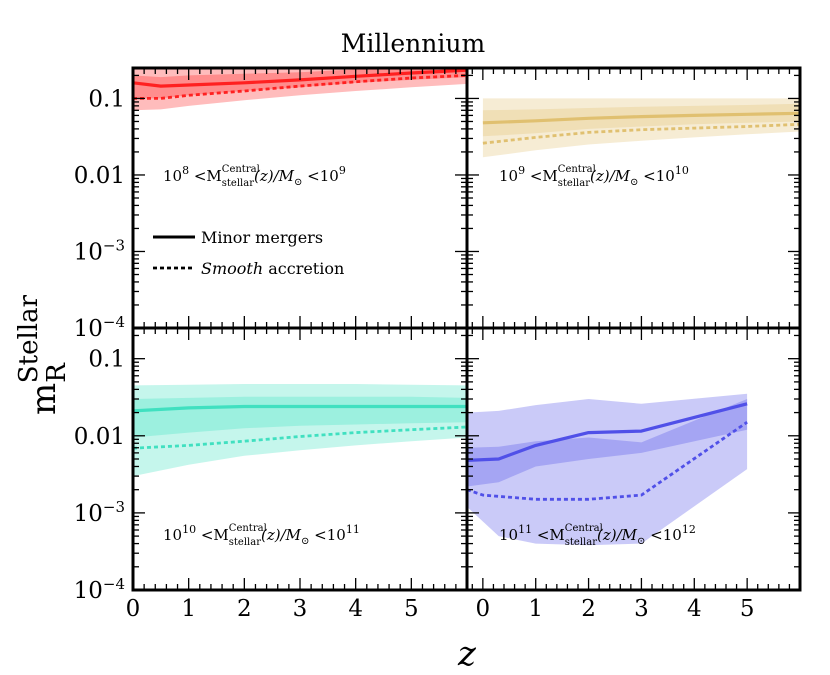 Image resolution: width=830 pixels, height=675 pixels. Describe the element at coordinates (99, 437) in the screenshot. I see `y-tick-label-bottom-2: 0.01` at that location.